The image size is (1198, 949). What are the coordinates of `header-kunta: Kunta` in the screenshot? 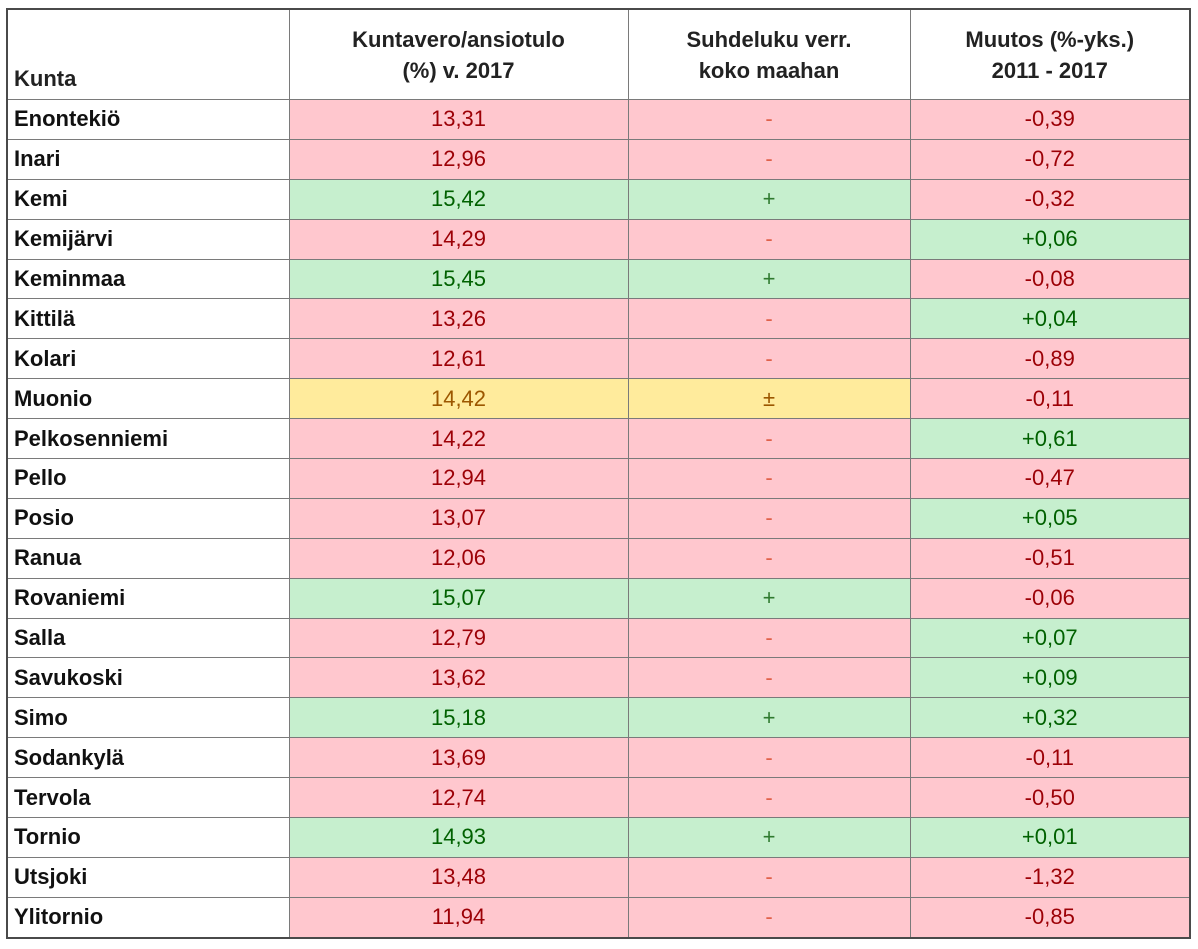 It's located at (148, 54).